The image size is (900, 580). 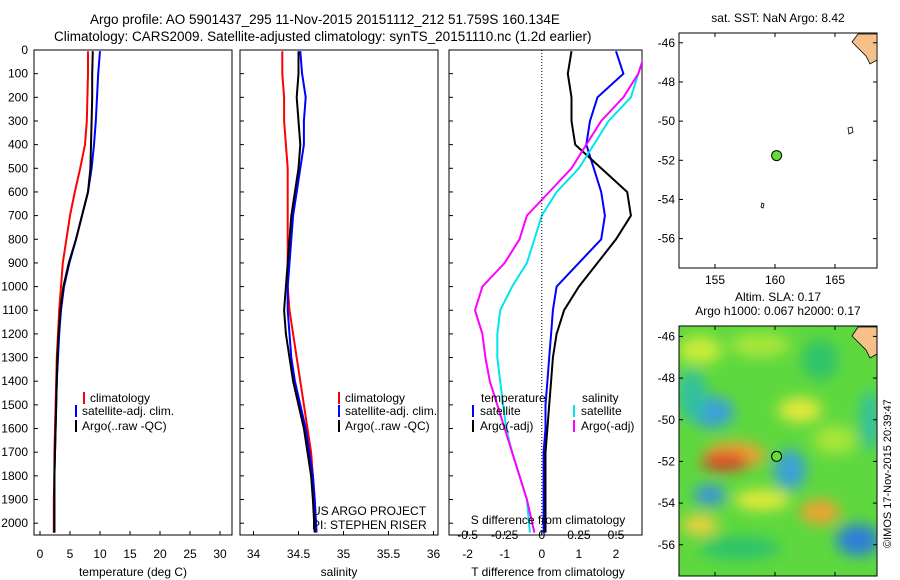 What do you see at coordinates (18, 263) in the screenshot?
I see `depth-tick-label: 900` at bounding box center [18, 263].